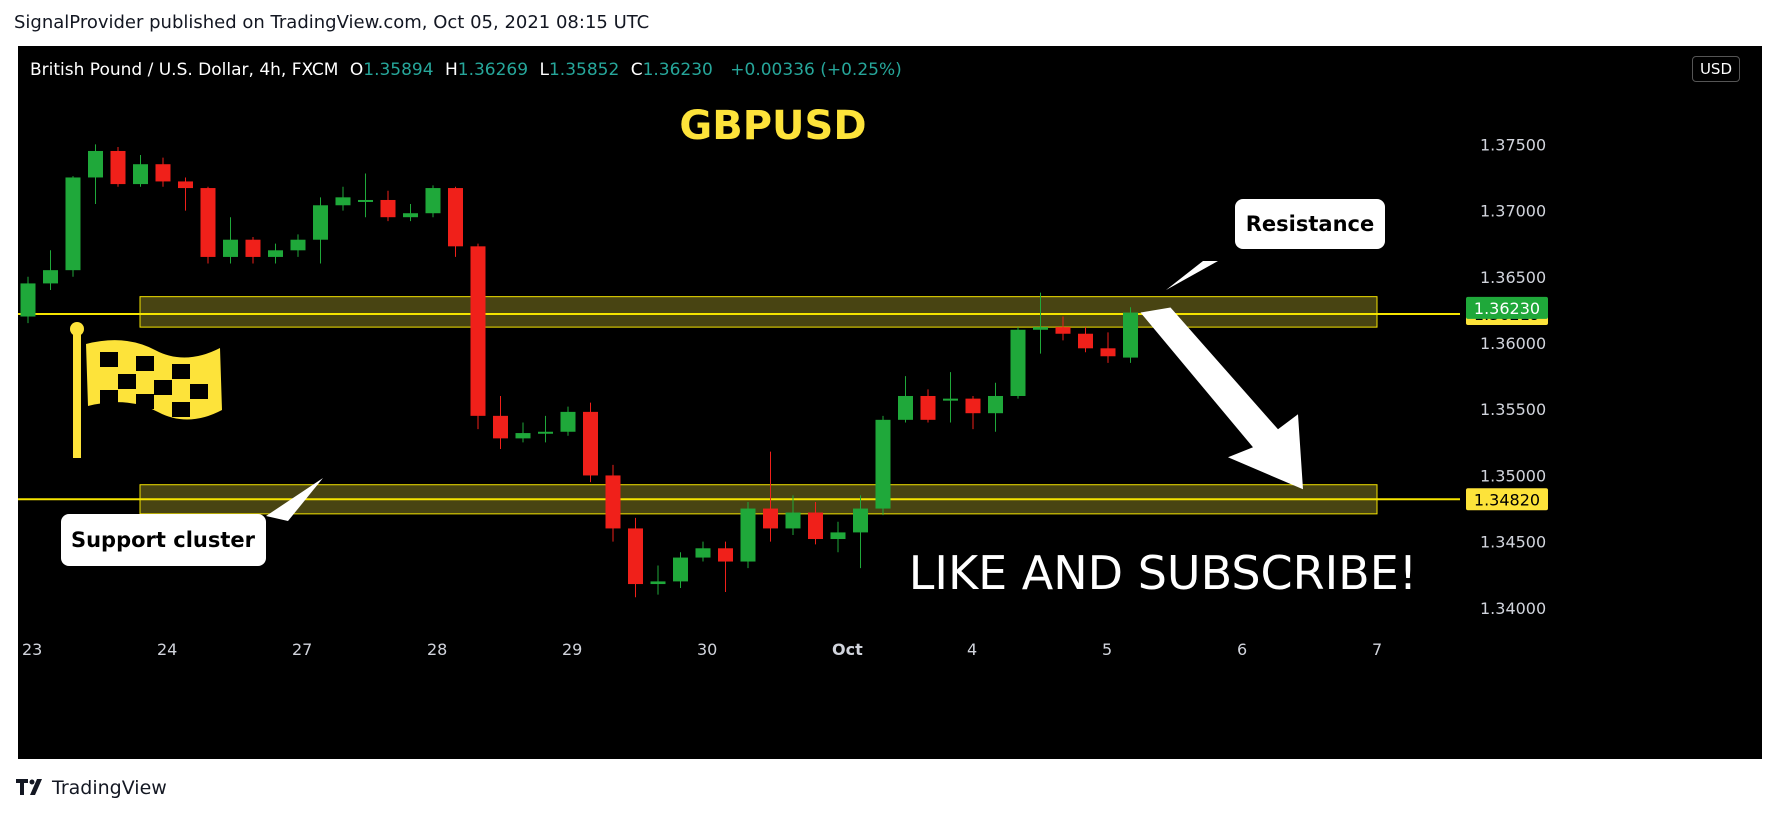 The image size is (1779, 818). Describe the element at coordinates (77, 329) in the screenshot. I see `flag-pole-top` at that location.